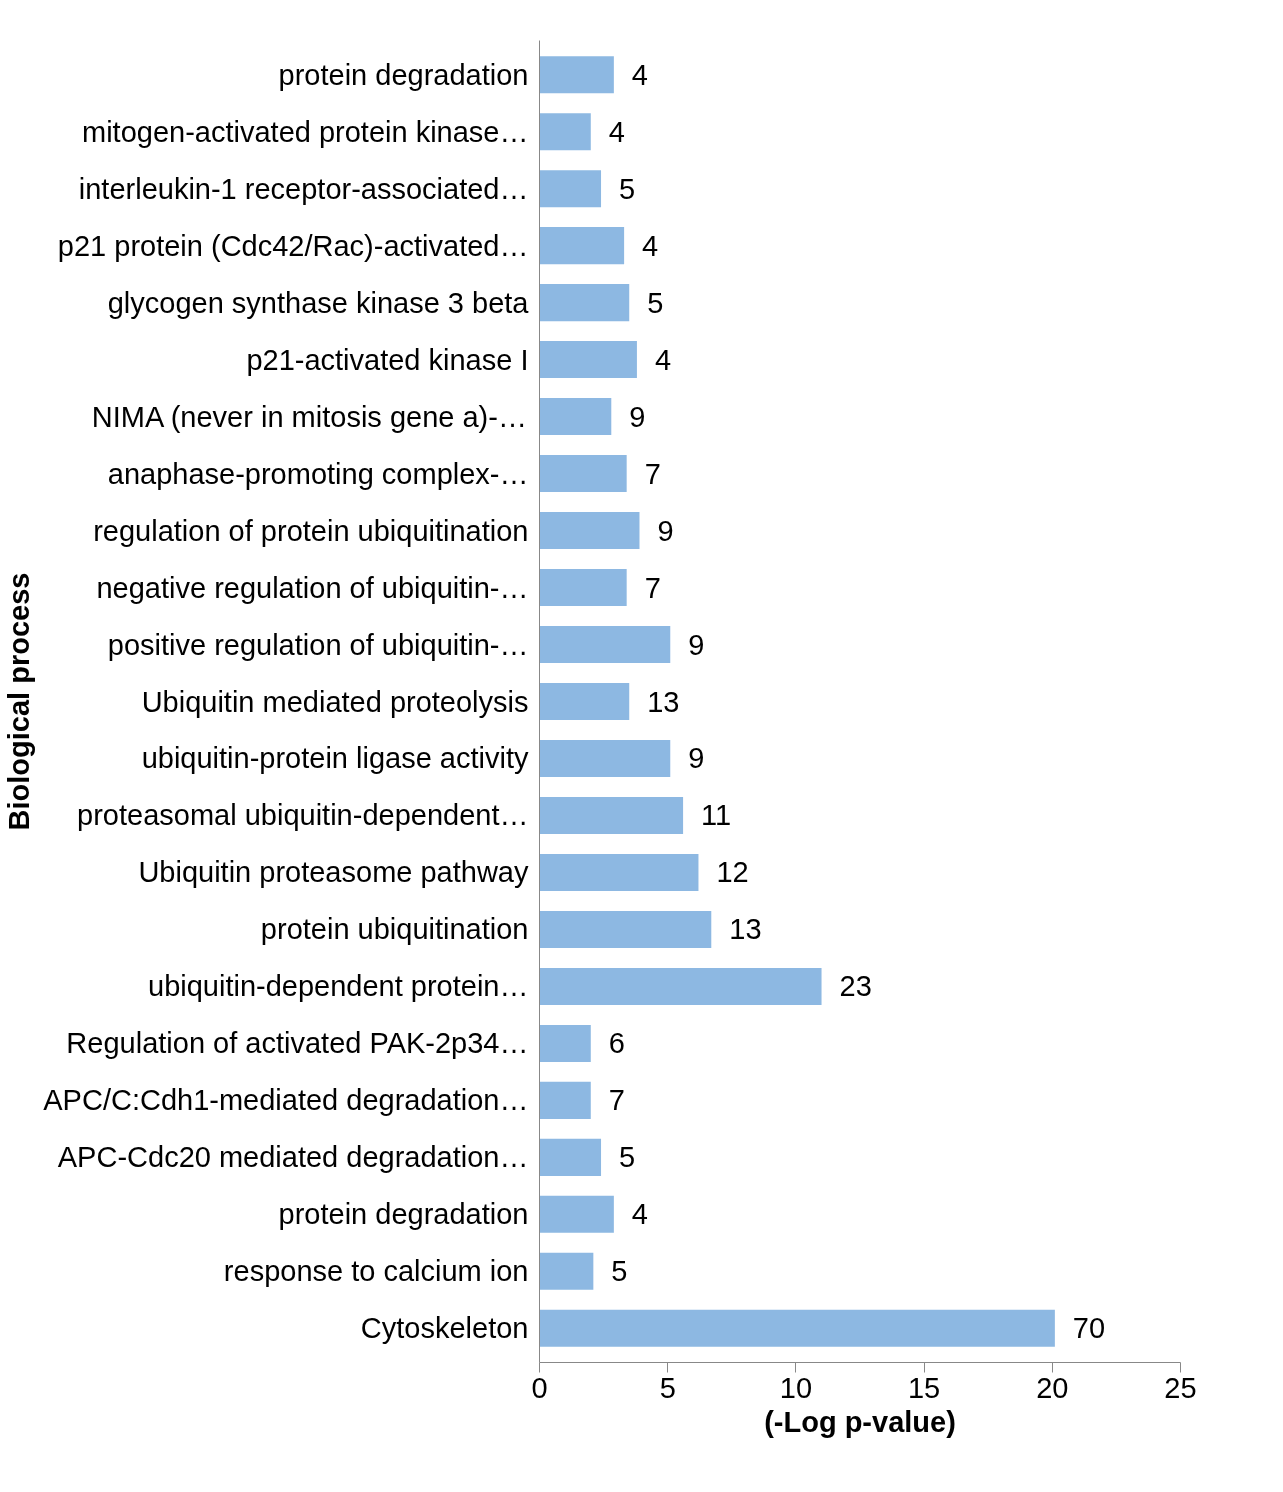 The width and height of the screenshot is (1283, 1492). What do you see at coordinates (860, 1421) in the screenshot?
I see `x-axis-title: (-Log p-value)` at bounding box center [860, 1421].